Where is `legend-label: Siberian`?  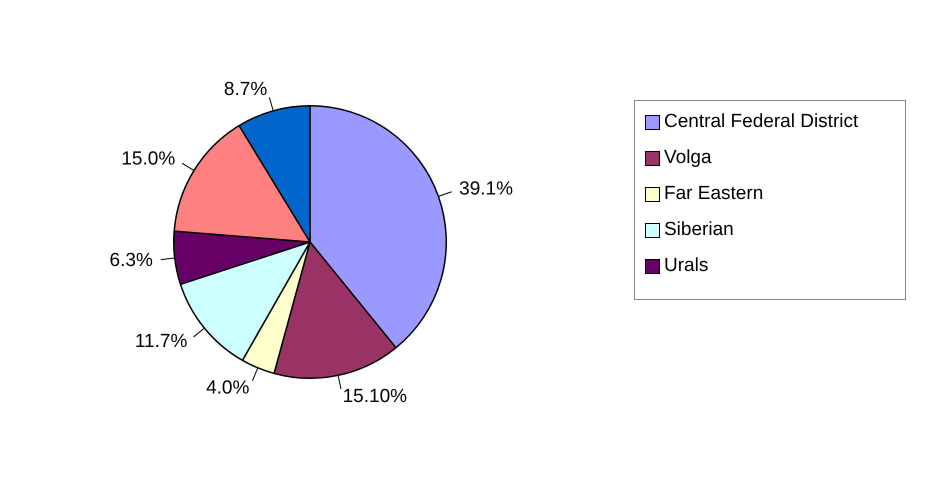 legend-label: Siberian is located at coordinates (699, 230).